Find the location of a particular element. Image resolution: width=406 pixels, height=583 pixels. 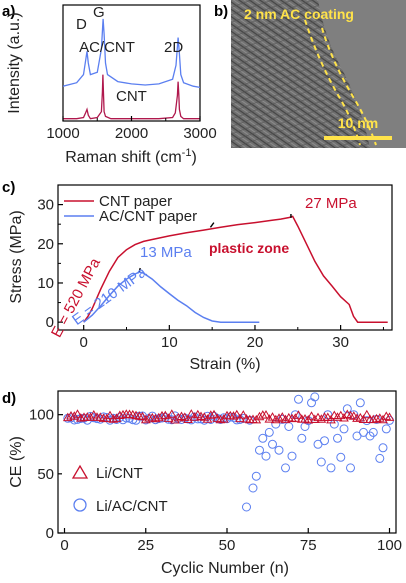

raman-x-tick-label: 1000 is located at coordinates (62, 133).